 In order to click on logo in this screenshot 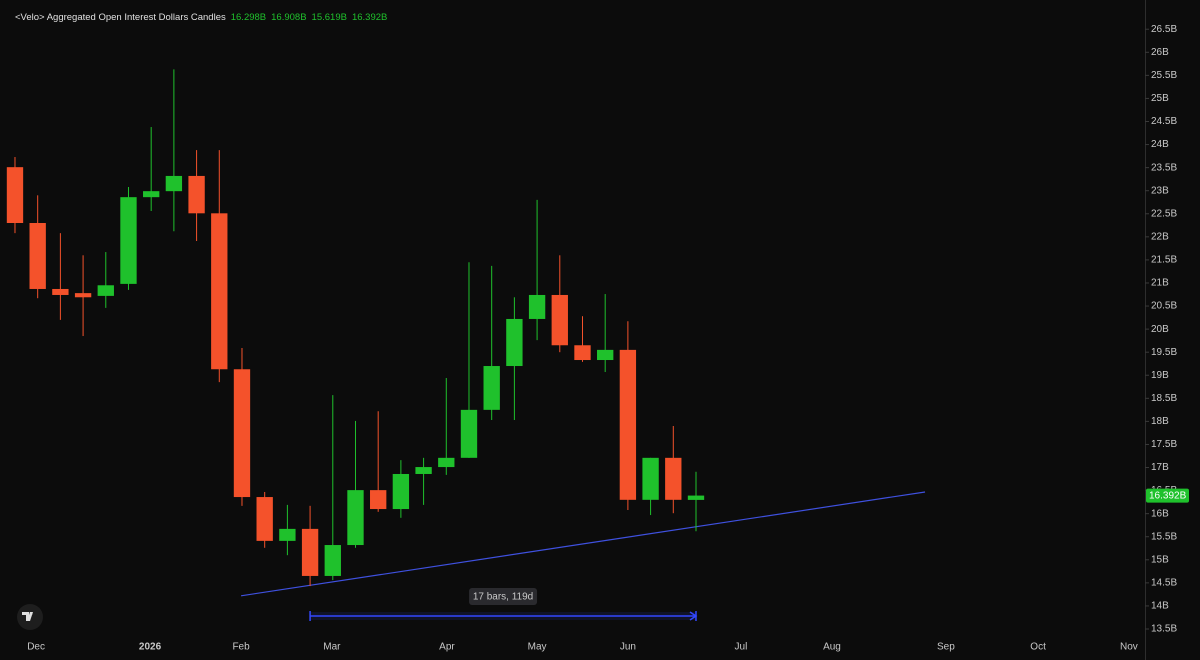, I will do `click(30, 617)`.